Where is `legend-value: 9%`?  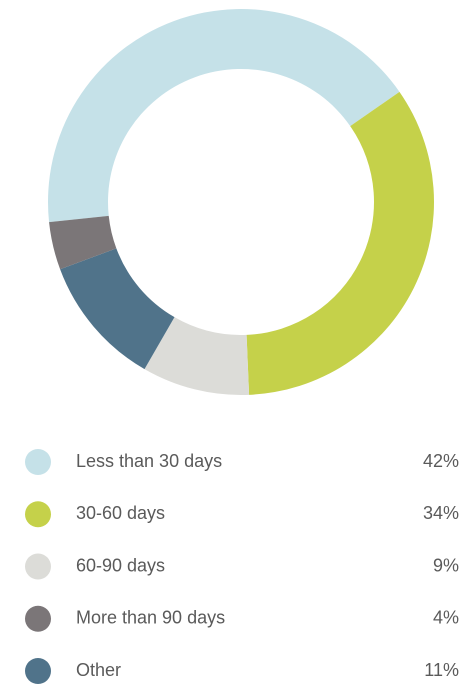 legend-value: 9% is located at coordinates (446, 565).